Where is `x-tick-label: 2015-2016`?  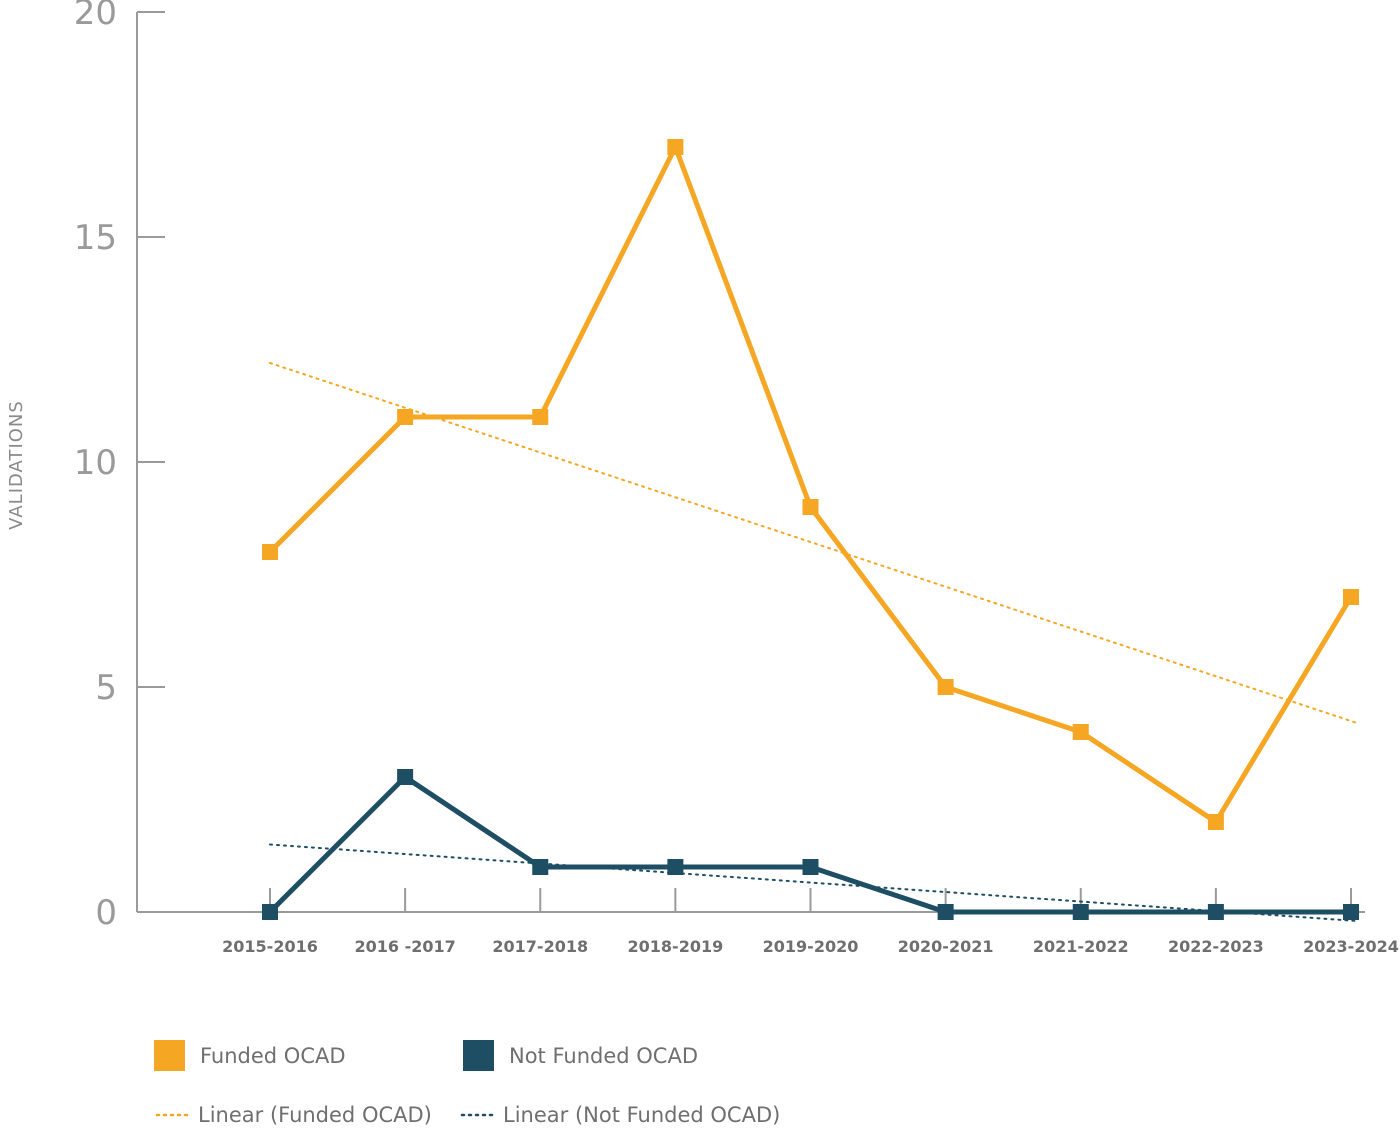
x-tick-label: 2015-2016 is located at coordinates (270, 946).